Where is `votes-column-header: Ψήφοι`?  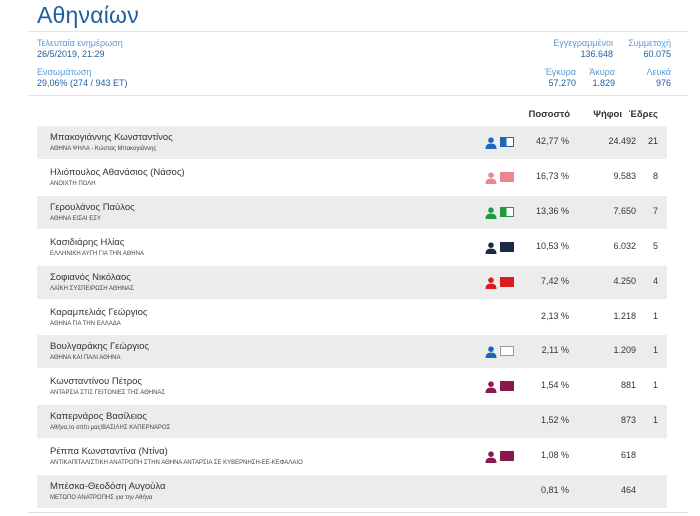 votes-column-header: Ψήφοι is located at coordinates (607, 114).